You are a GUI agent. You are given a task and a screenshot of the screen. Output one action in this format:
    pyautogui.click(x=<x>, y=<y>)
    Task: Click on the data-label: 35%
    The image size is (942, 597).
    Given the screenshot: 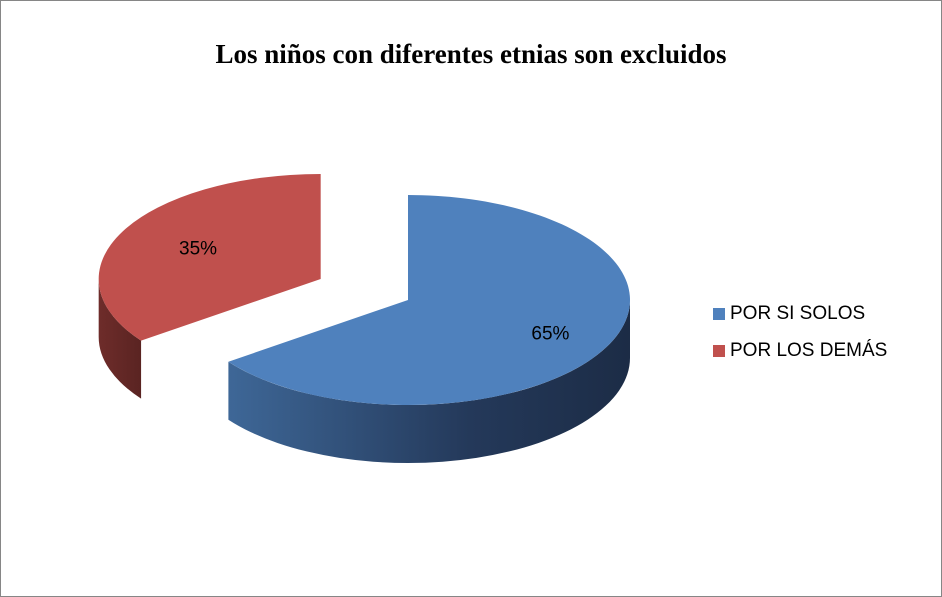 What is the action you would take?
    pyautogui.click(x=198, y=248)
    